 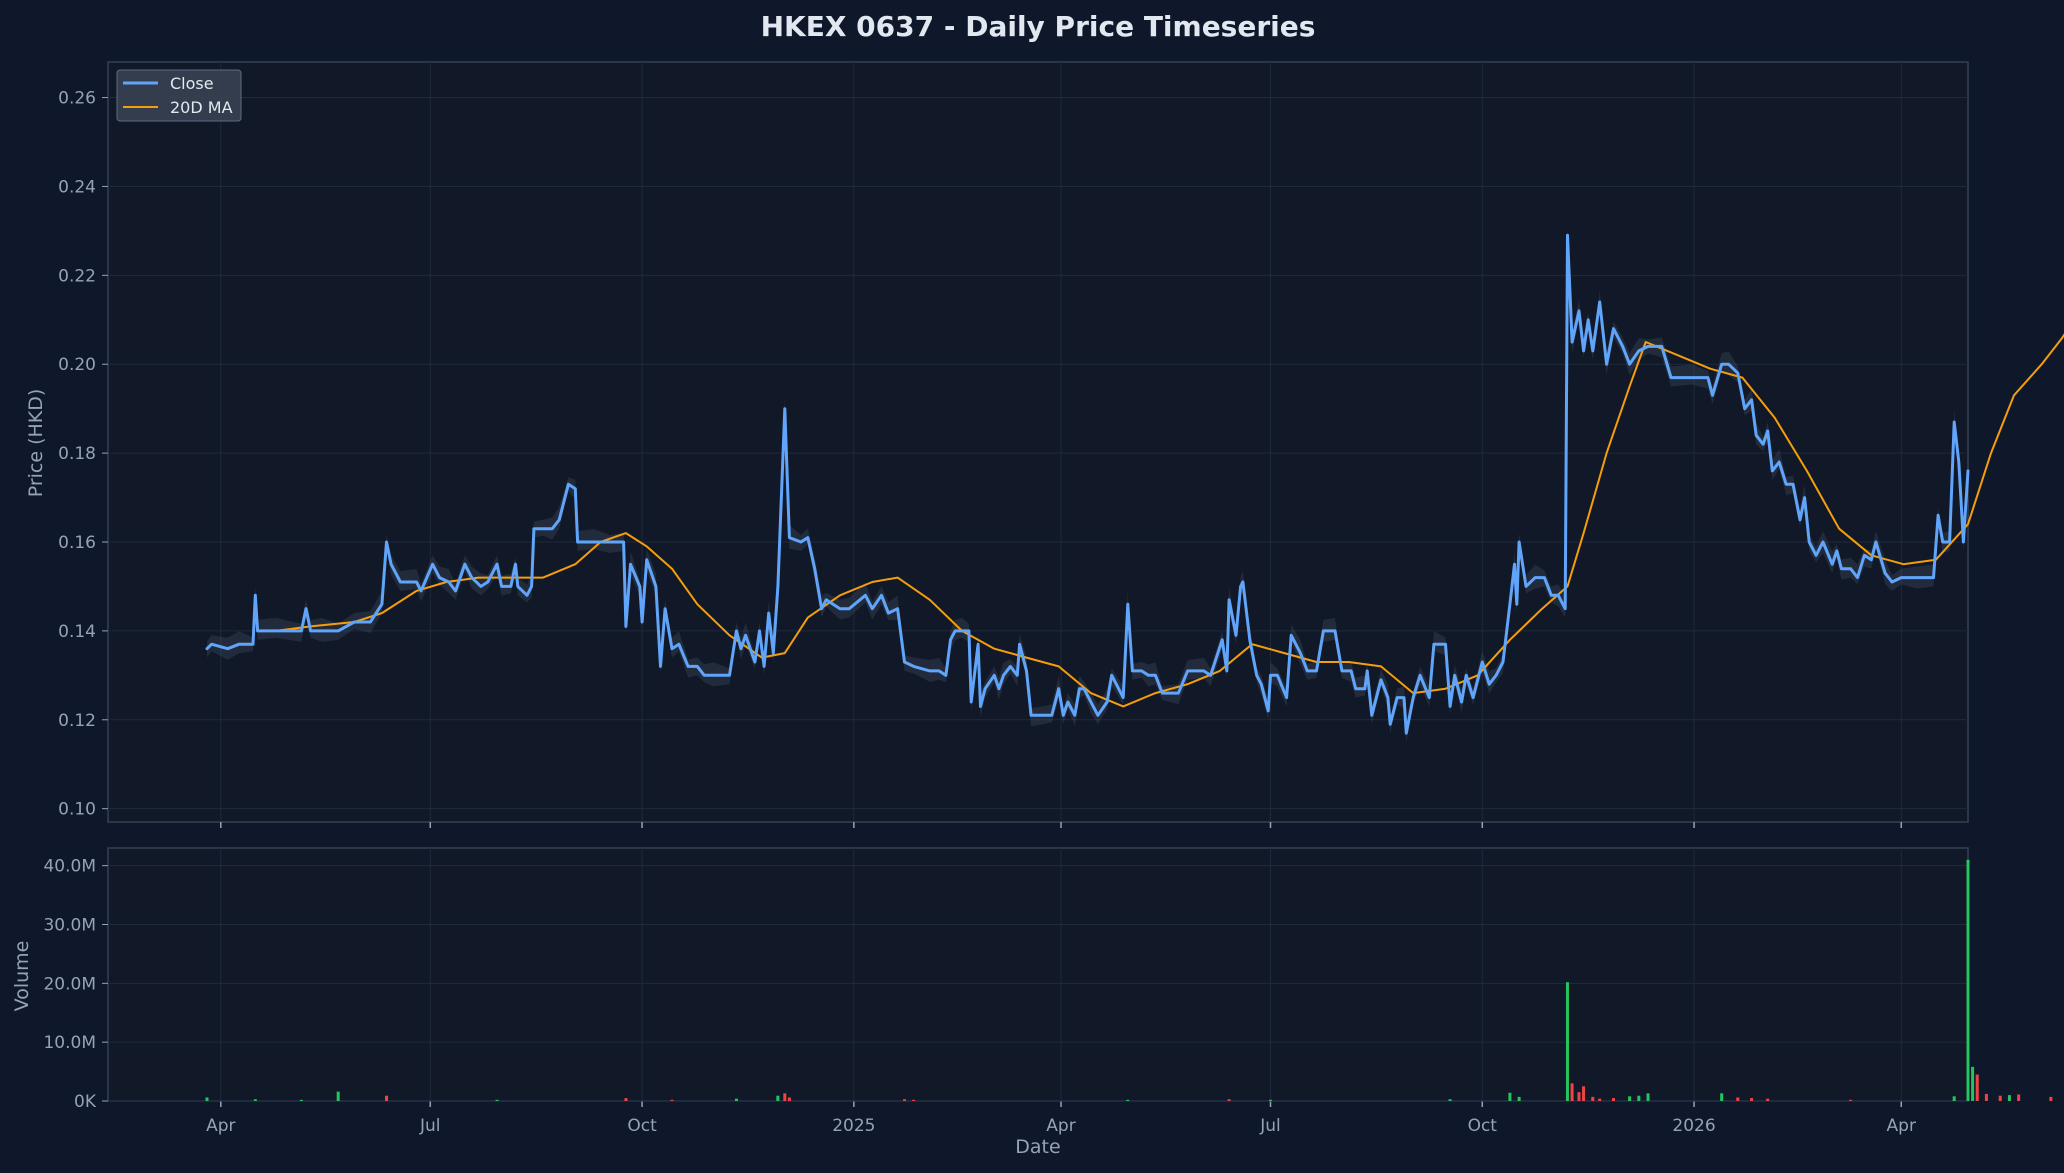 I want to click on x-axis-label: Date, so click(x=1037, y=1147).